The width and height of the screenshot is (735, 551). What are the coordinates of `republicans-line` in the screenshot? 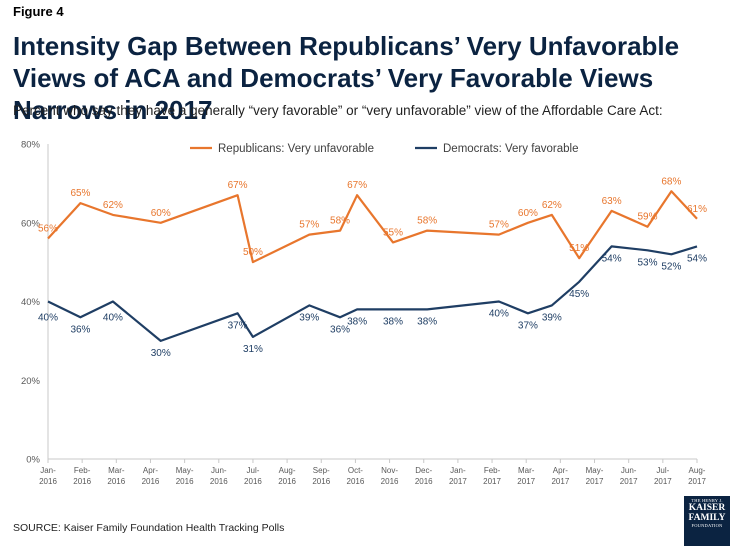 It's located at (372, 227).